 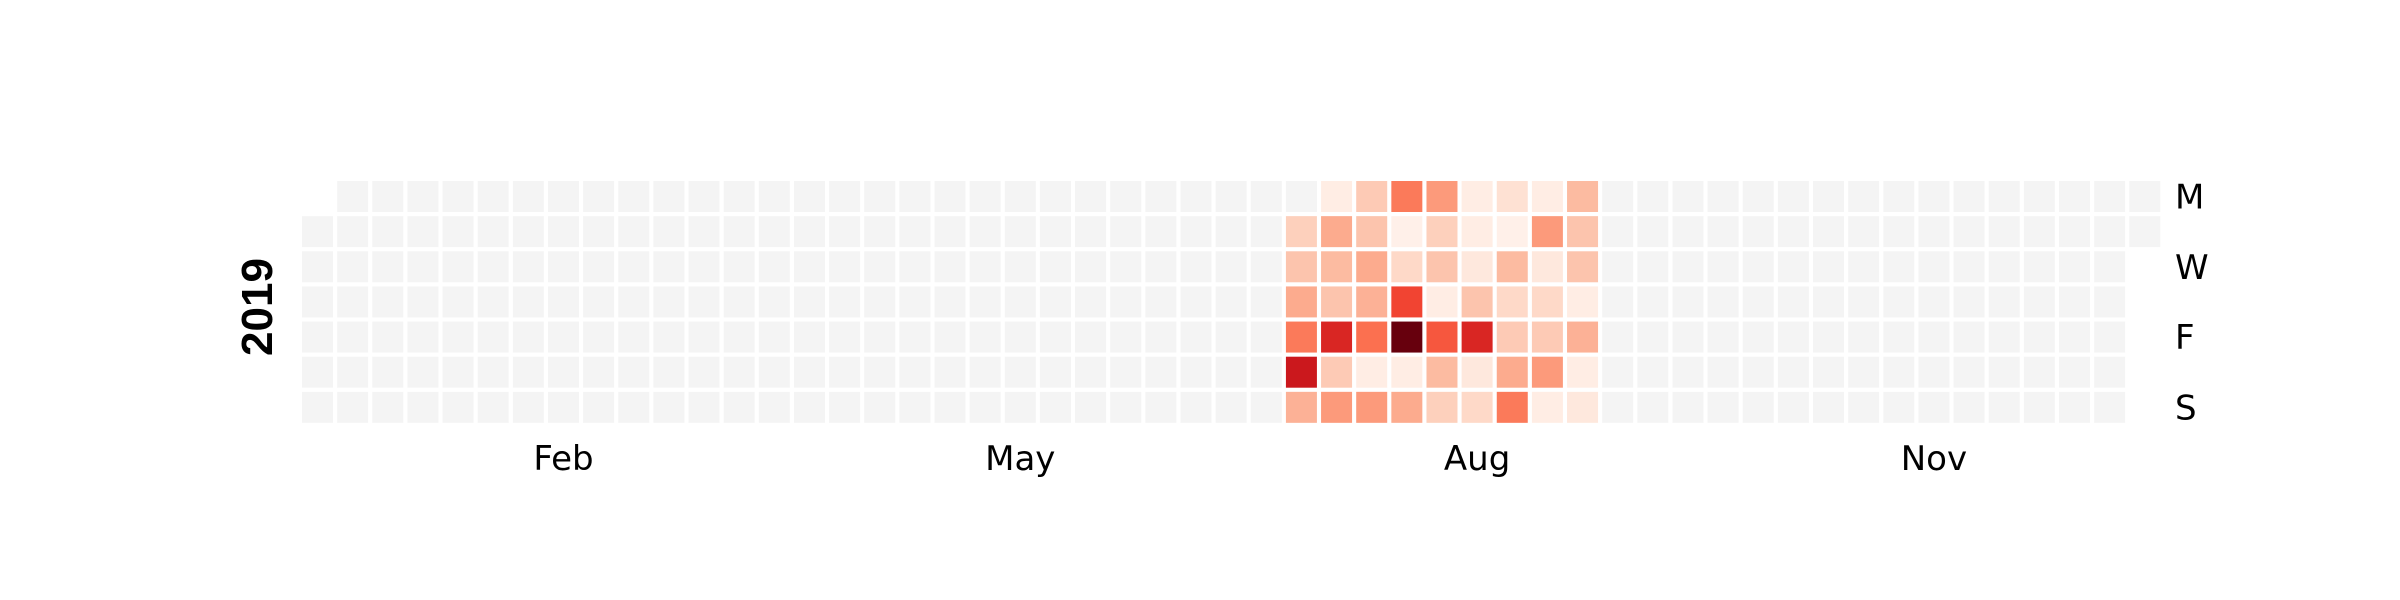 I want to click on weekday-label: F, so click(x=2185, y=338).